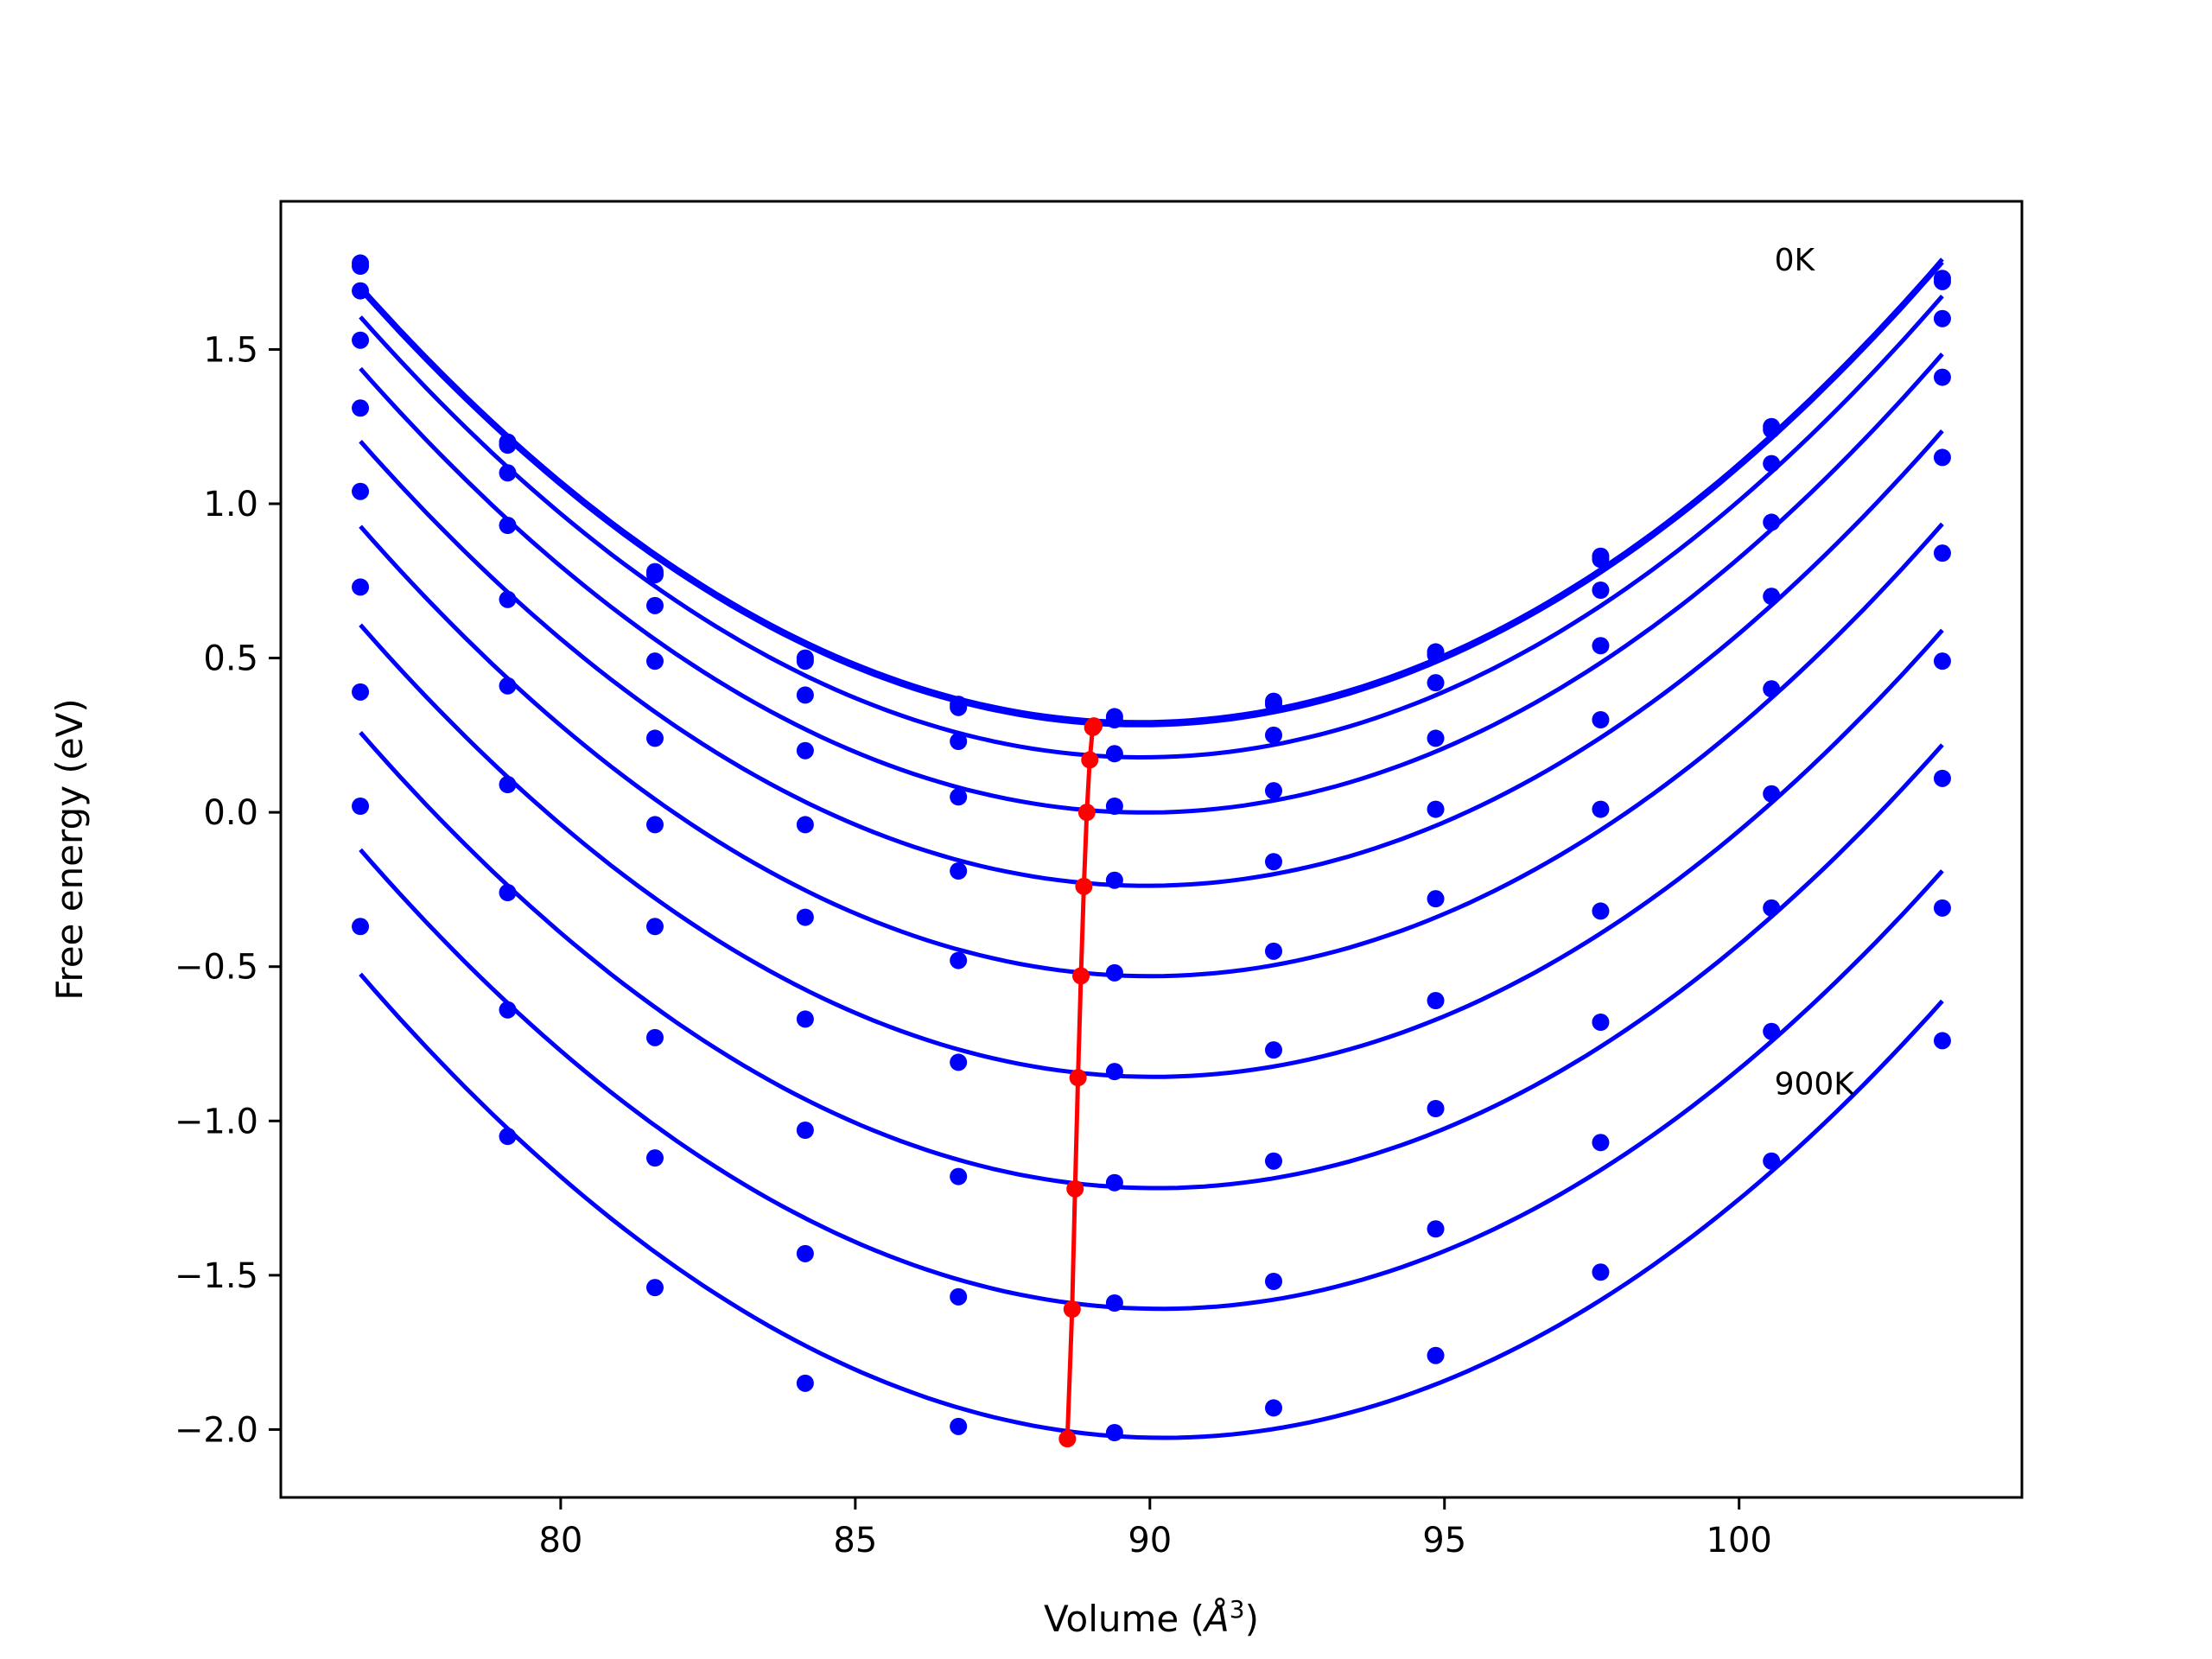 The width and height of the screenshot is (2212, 1659). I want to click on x-tick-label-95: 95, so click(1444, 1540).